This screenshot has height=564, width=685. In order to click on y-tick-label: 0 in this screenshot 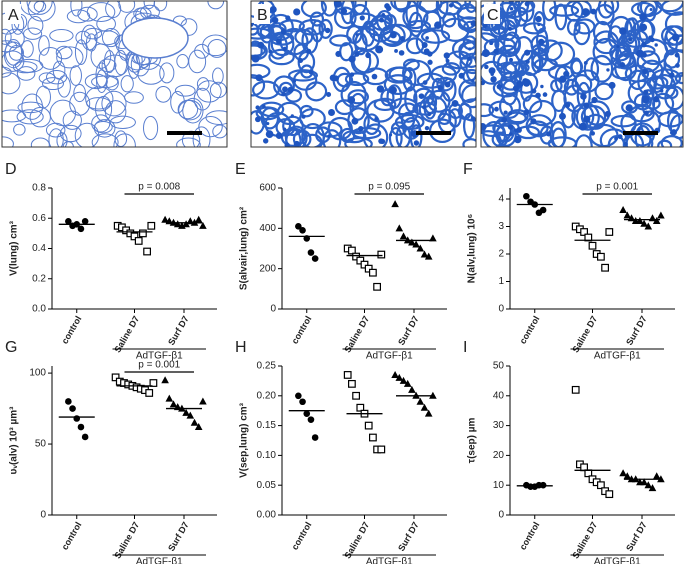, I will do `click(43, 515)`.